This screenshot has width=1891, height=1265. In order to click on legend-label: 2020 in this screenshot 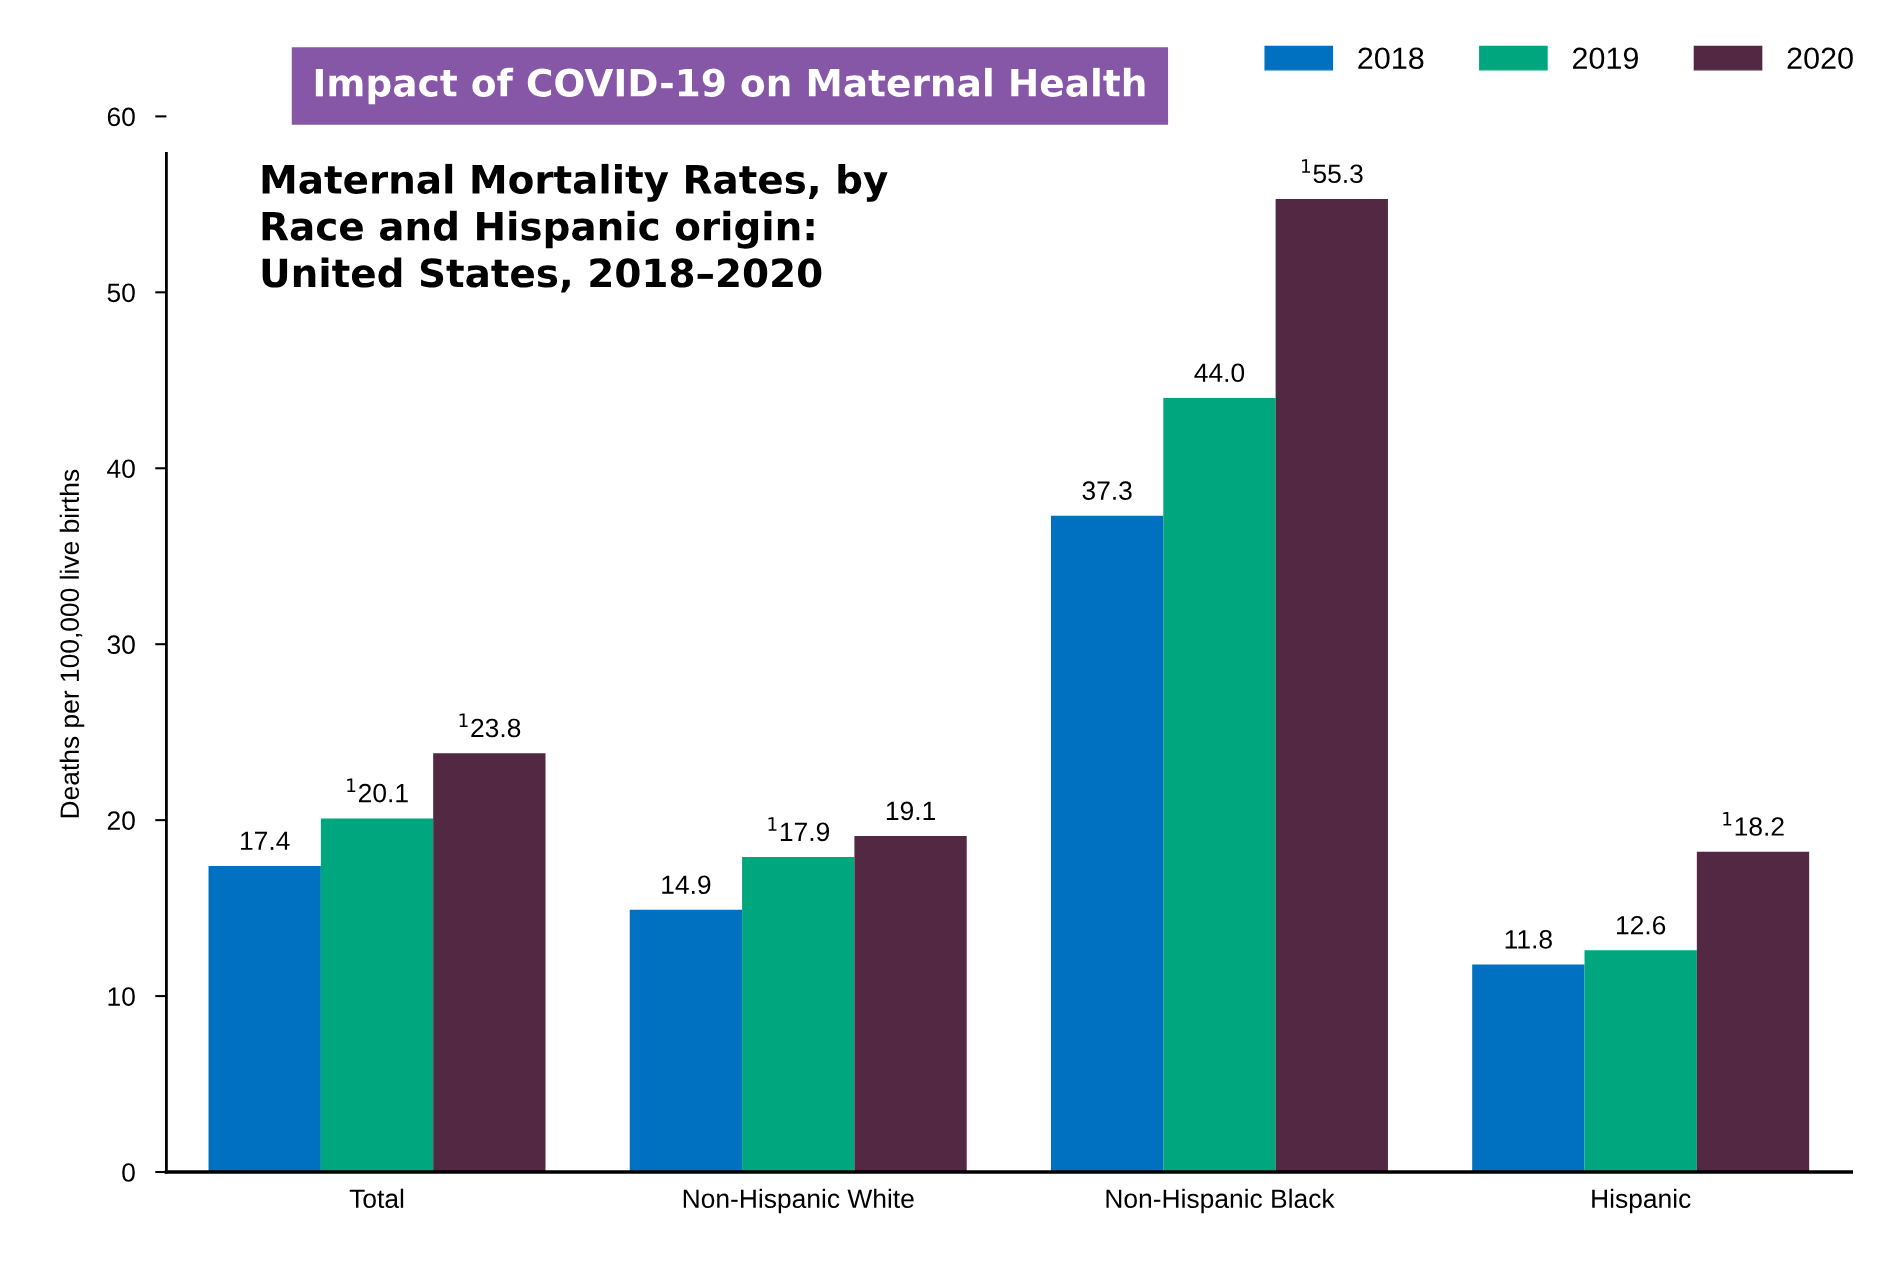, I will do `click(1820, 58)`.